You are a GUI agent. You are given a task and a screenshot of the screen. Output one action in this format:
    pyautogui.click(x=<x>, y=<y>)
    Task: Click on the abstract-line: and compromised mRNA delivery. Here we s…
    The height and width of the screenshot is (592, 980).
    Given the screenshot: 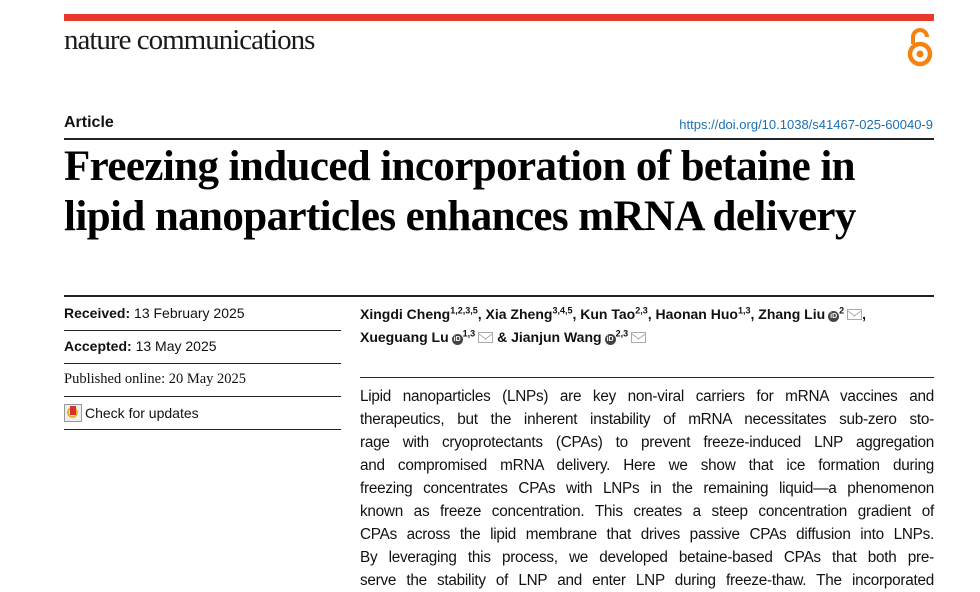 What is the action you would take?
    pyautogui.click(x=647, y=465)
    